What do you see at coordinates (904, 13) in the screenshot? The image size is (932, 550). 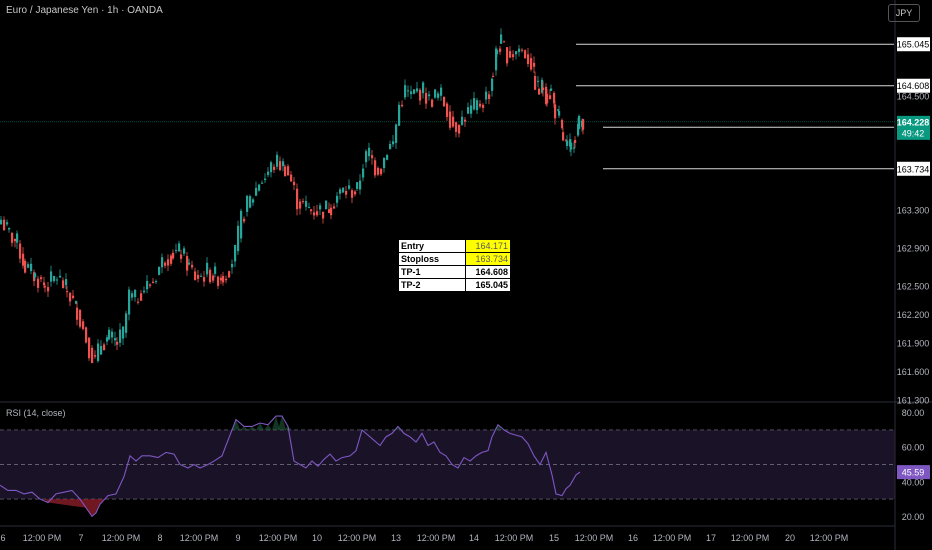 I see `currency-button: JPY` at bounding box center [904, 13].